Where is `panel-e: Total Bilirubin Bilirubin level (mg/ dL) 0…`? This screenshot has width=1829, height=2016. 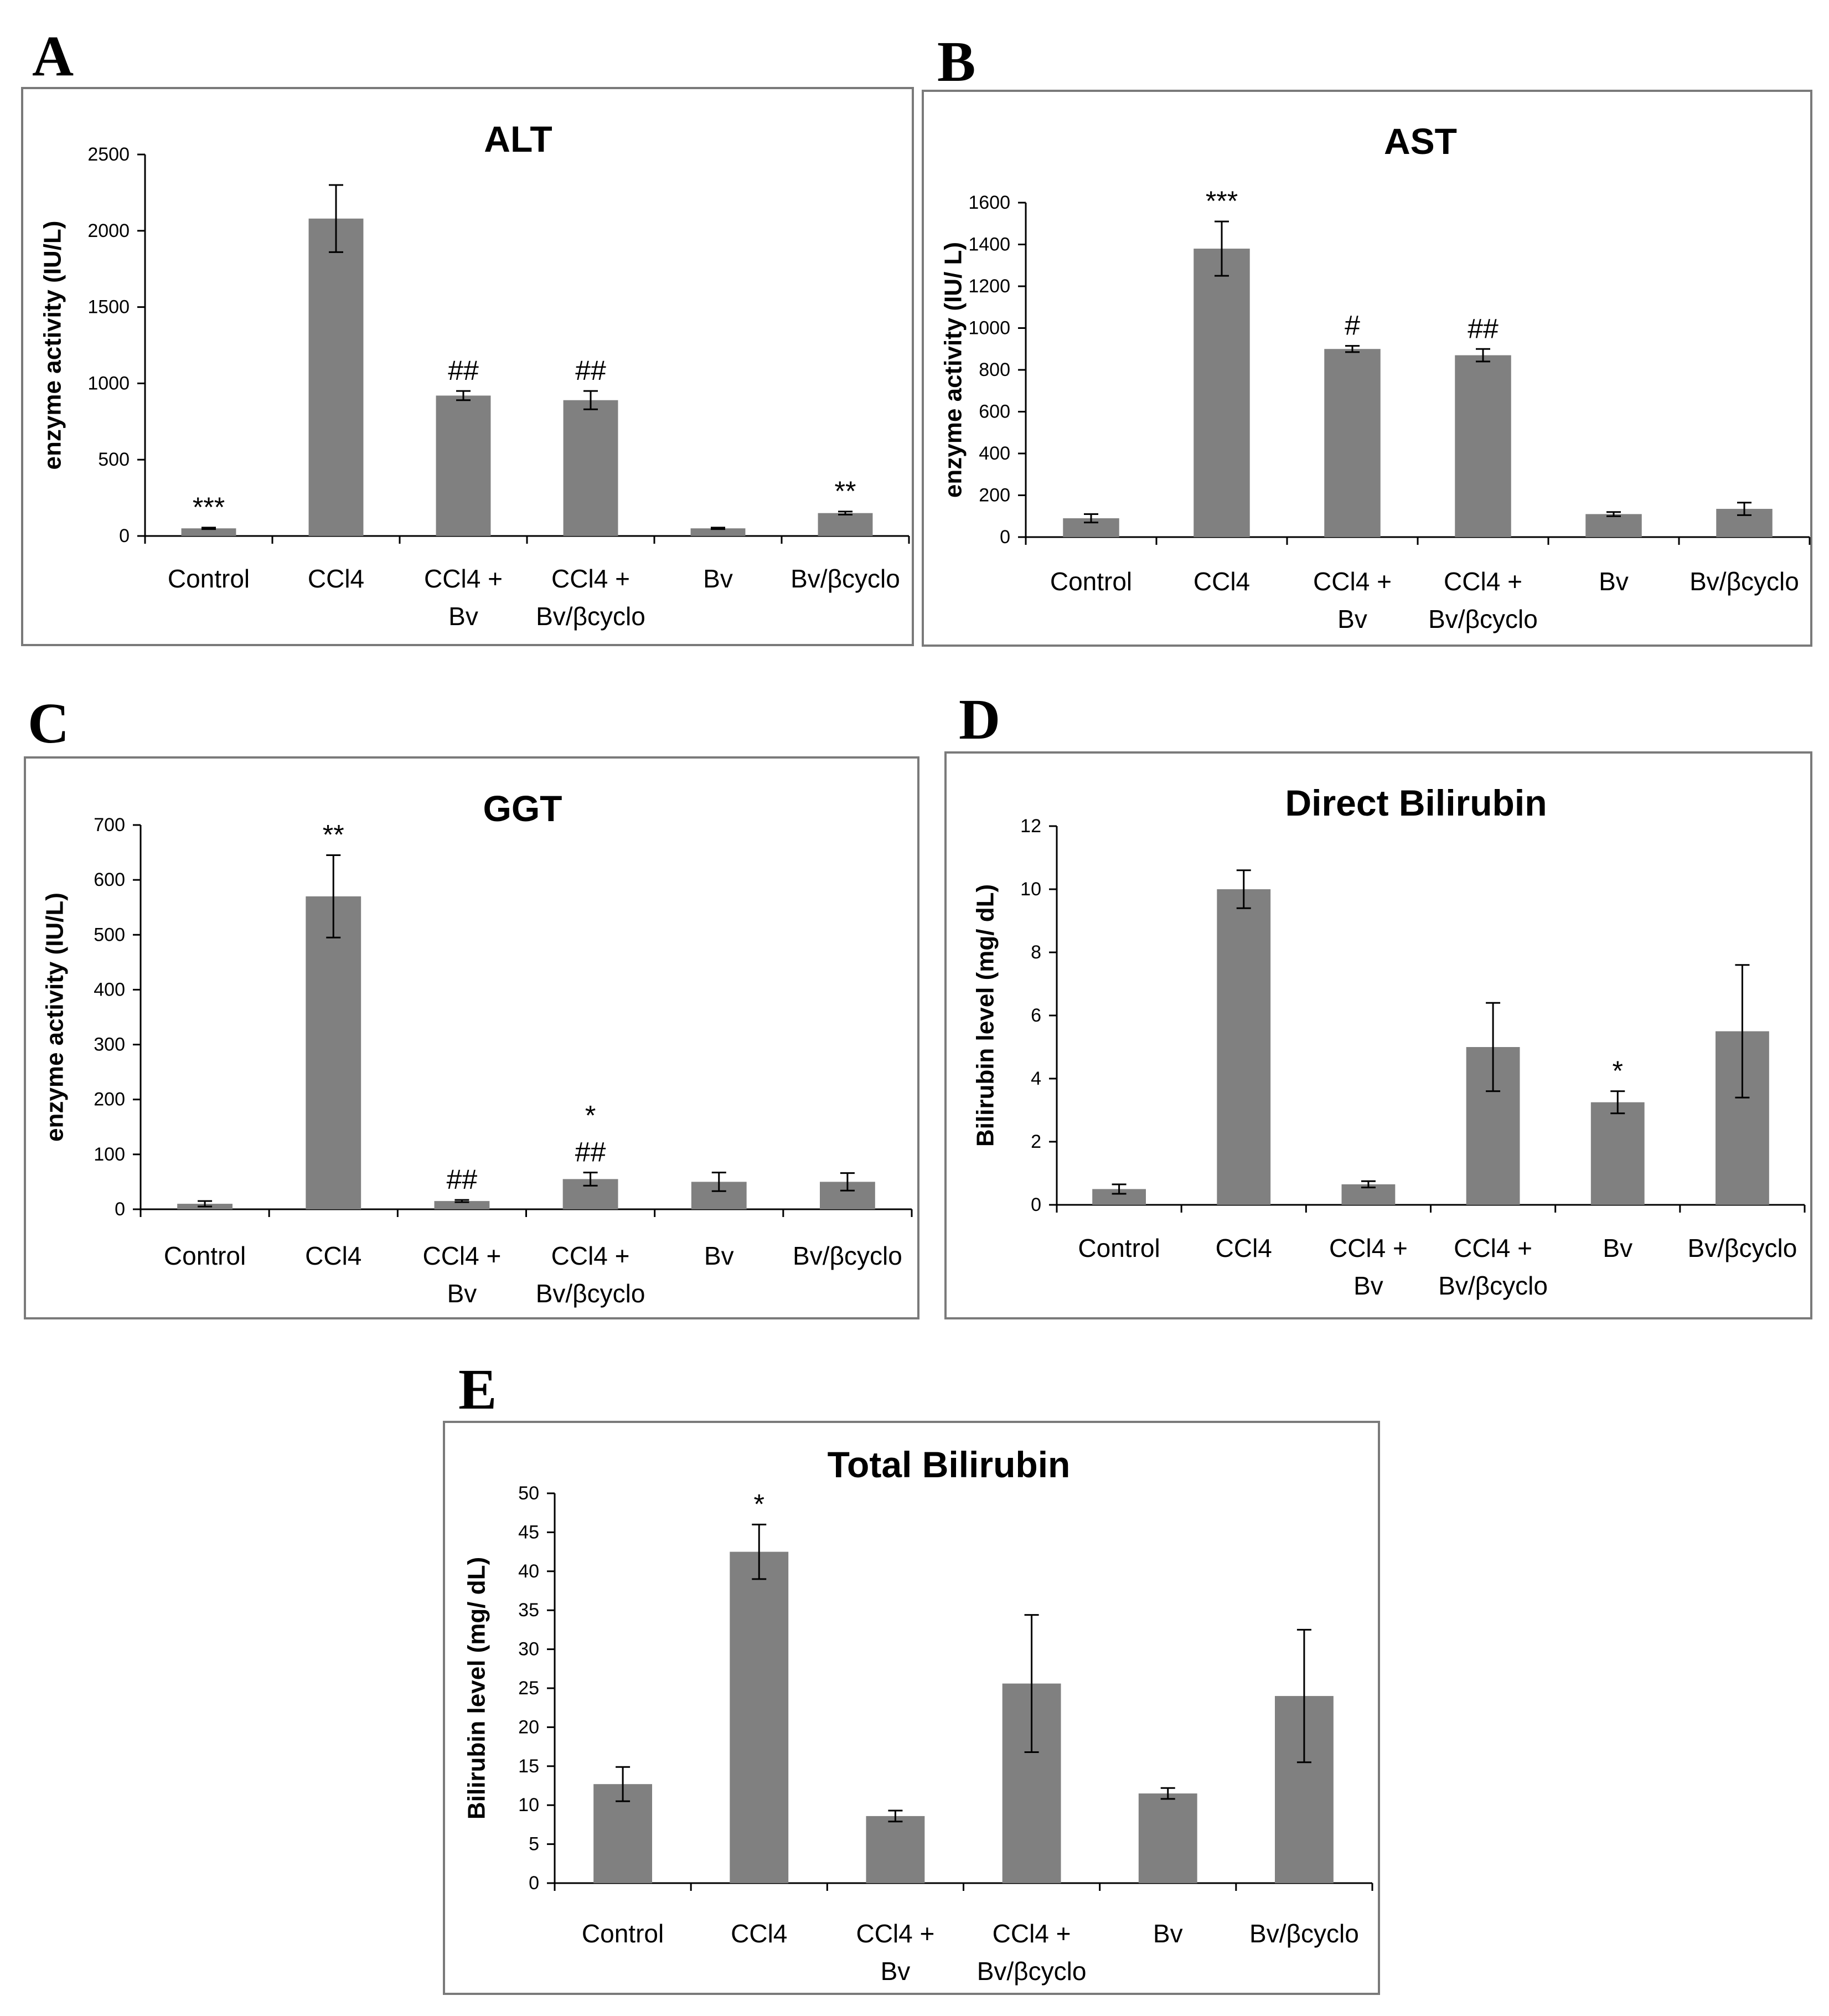 panel-e: Total Bilirubin Bilirubin level (mg/ dL) 0… is located at coordinates (911, 1708).